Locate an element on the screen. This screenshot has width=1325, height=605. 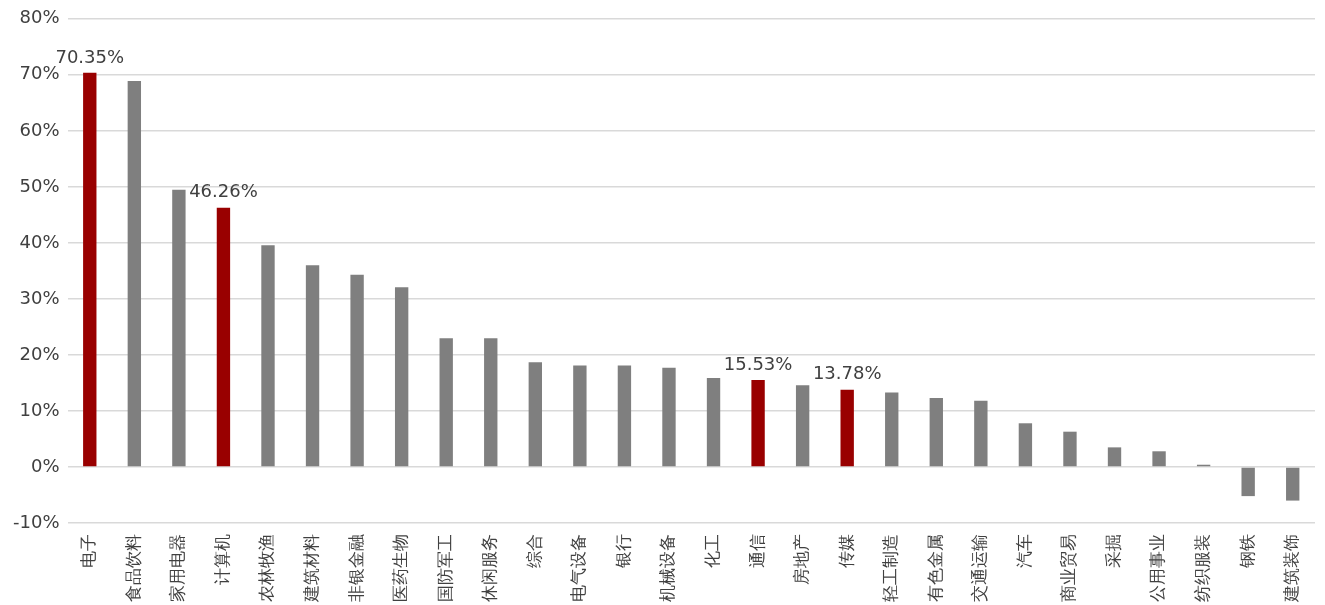
x-tick-label: 食品饮料 is located at coordinates (132, 568).